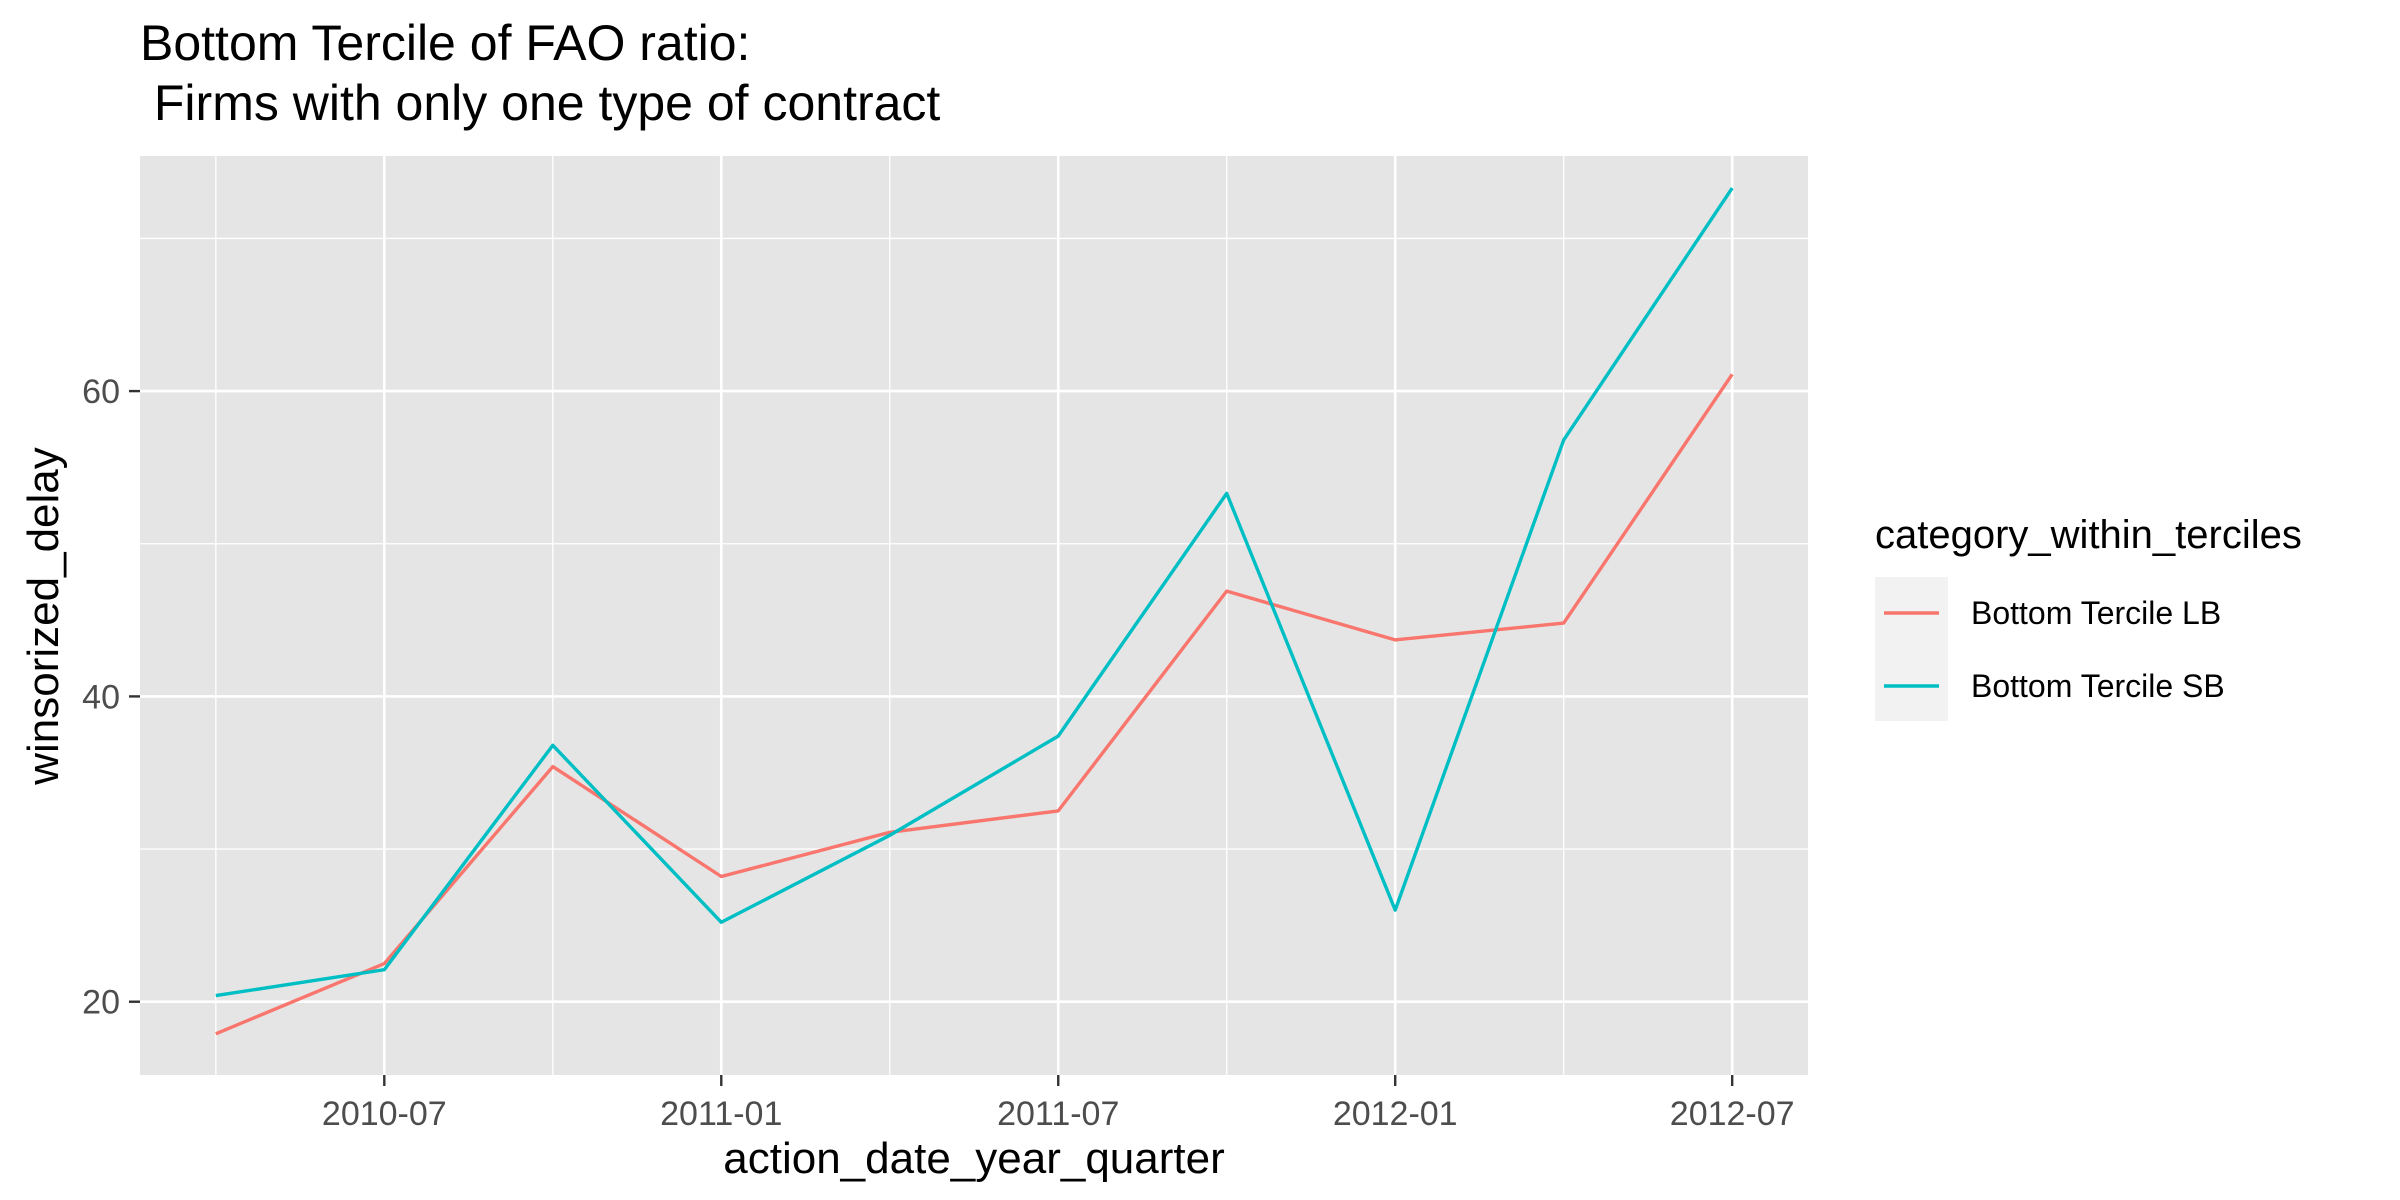 Image resolution: width=2400 pixels, height=1200 pixels. What do you see at coordinates (540, 103) in the screenshot?
I see `chart-title-line-2: Firms with only one type of contract` at bounding box center [540, 103].